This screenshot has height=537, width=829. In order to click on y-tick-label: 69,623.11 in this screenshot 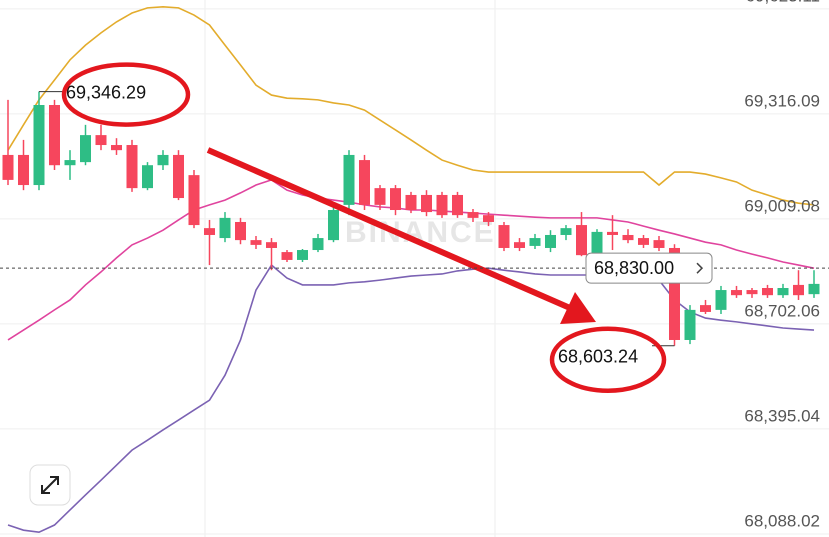, I will do `click(783, 2)`.